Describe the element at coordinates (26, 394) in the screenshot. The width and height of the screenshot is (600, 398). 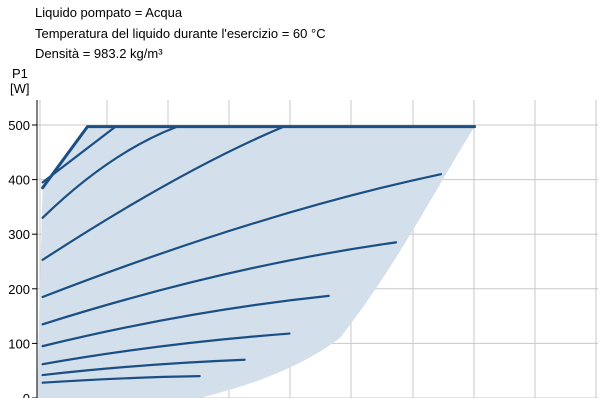
I see `y-tick-label: 0` at that location.